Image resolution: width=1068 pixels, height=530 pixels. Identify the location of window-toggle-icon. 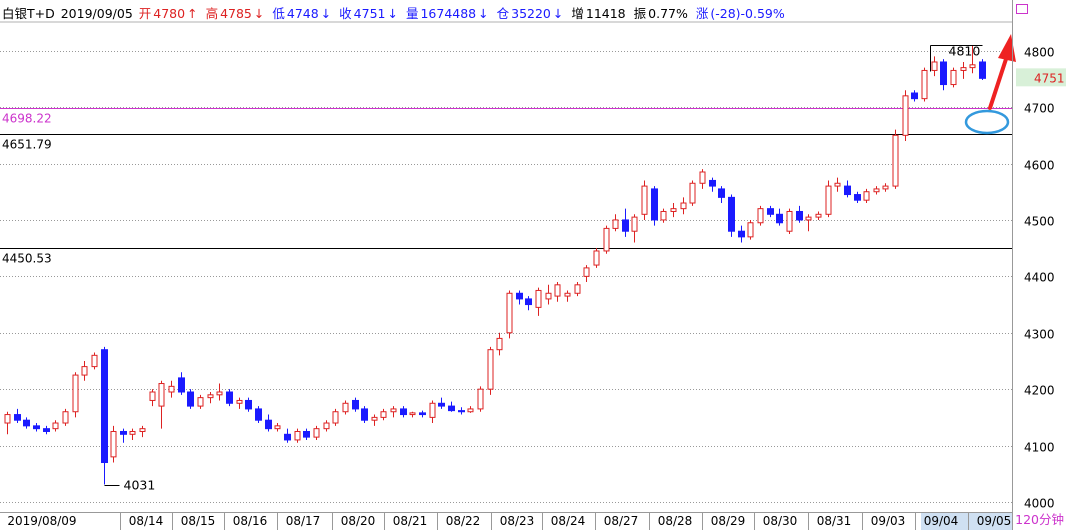
(1022, 9).